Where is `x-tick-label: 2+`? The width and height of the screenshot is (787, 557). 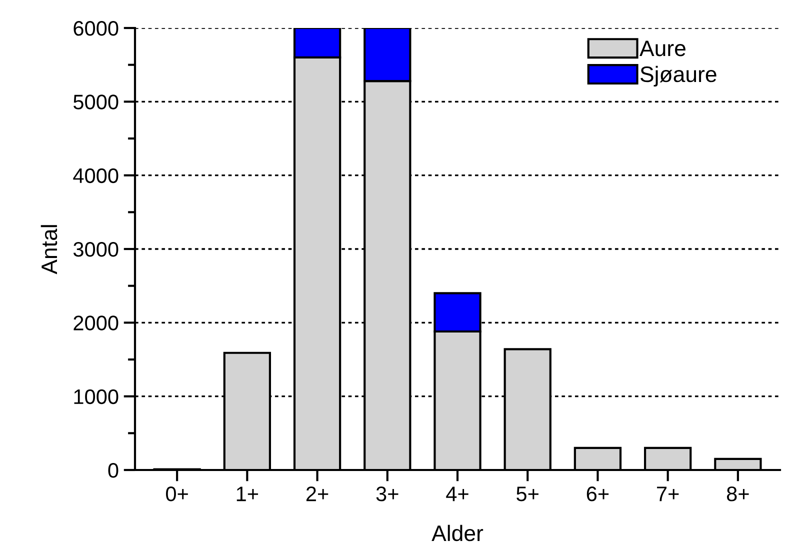 x-tick-label: 2+ is located at coordinates (317, 494).